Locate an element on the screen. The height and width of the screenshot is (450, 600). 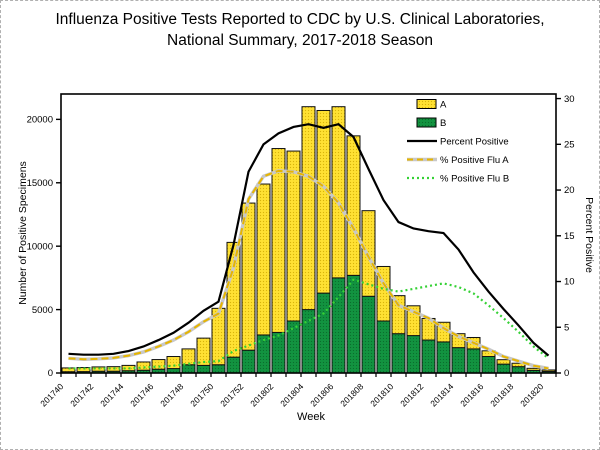
x-tick-label: 201812 is located at coordinates (411, 394).